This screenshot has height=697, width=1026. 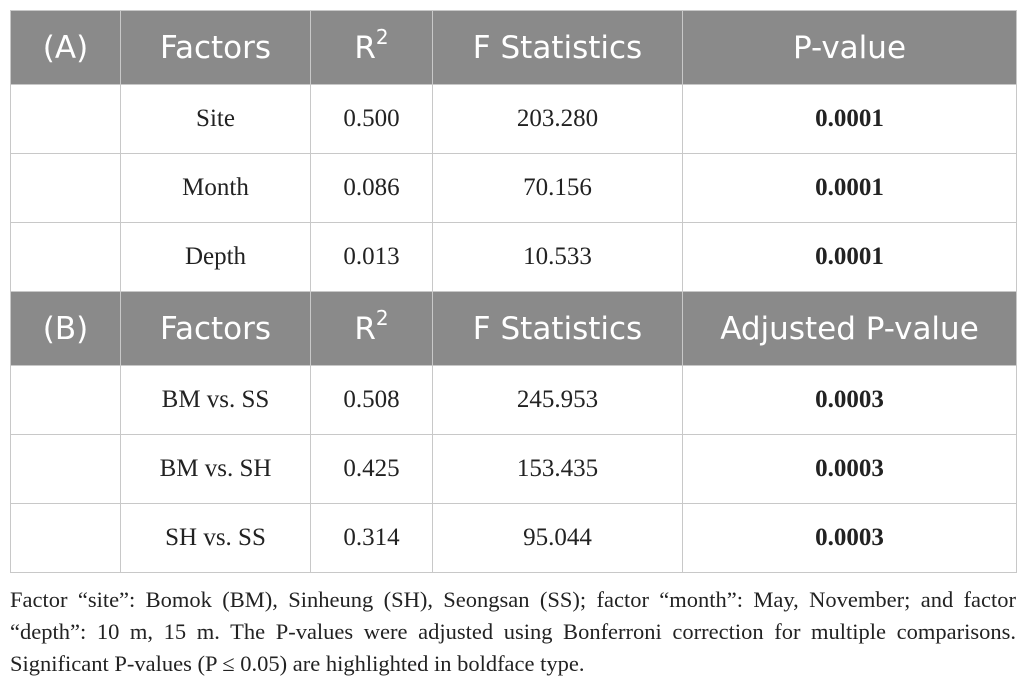 What do you see at coordinates (65, 47) in the screenshot?
I see `section-label: (A)` at bounding box center [65, 47].